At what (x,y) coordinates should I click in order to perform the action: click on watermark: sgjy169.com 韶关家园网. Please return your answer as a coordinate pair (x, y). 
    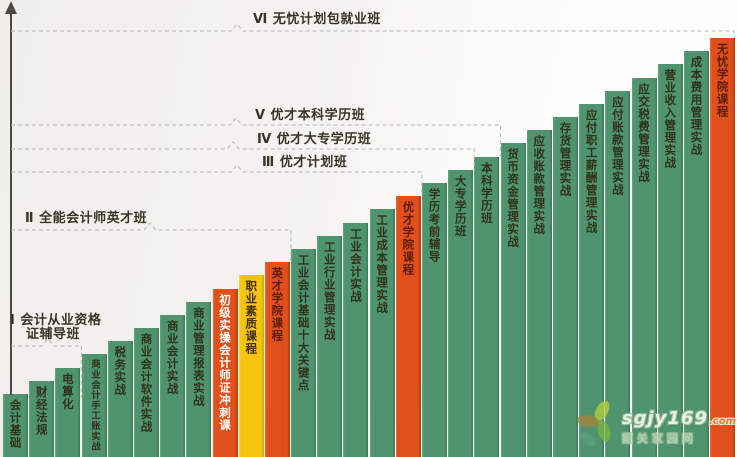
    Looking at the image, I should click on (656, 427).